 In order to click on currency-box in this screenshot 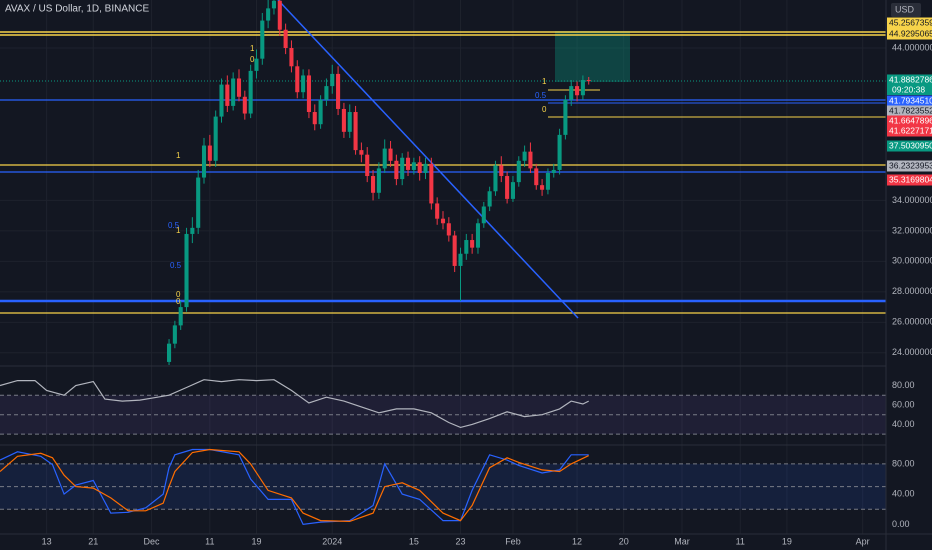, I will do `click(906, 10)`.